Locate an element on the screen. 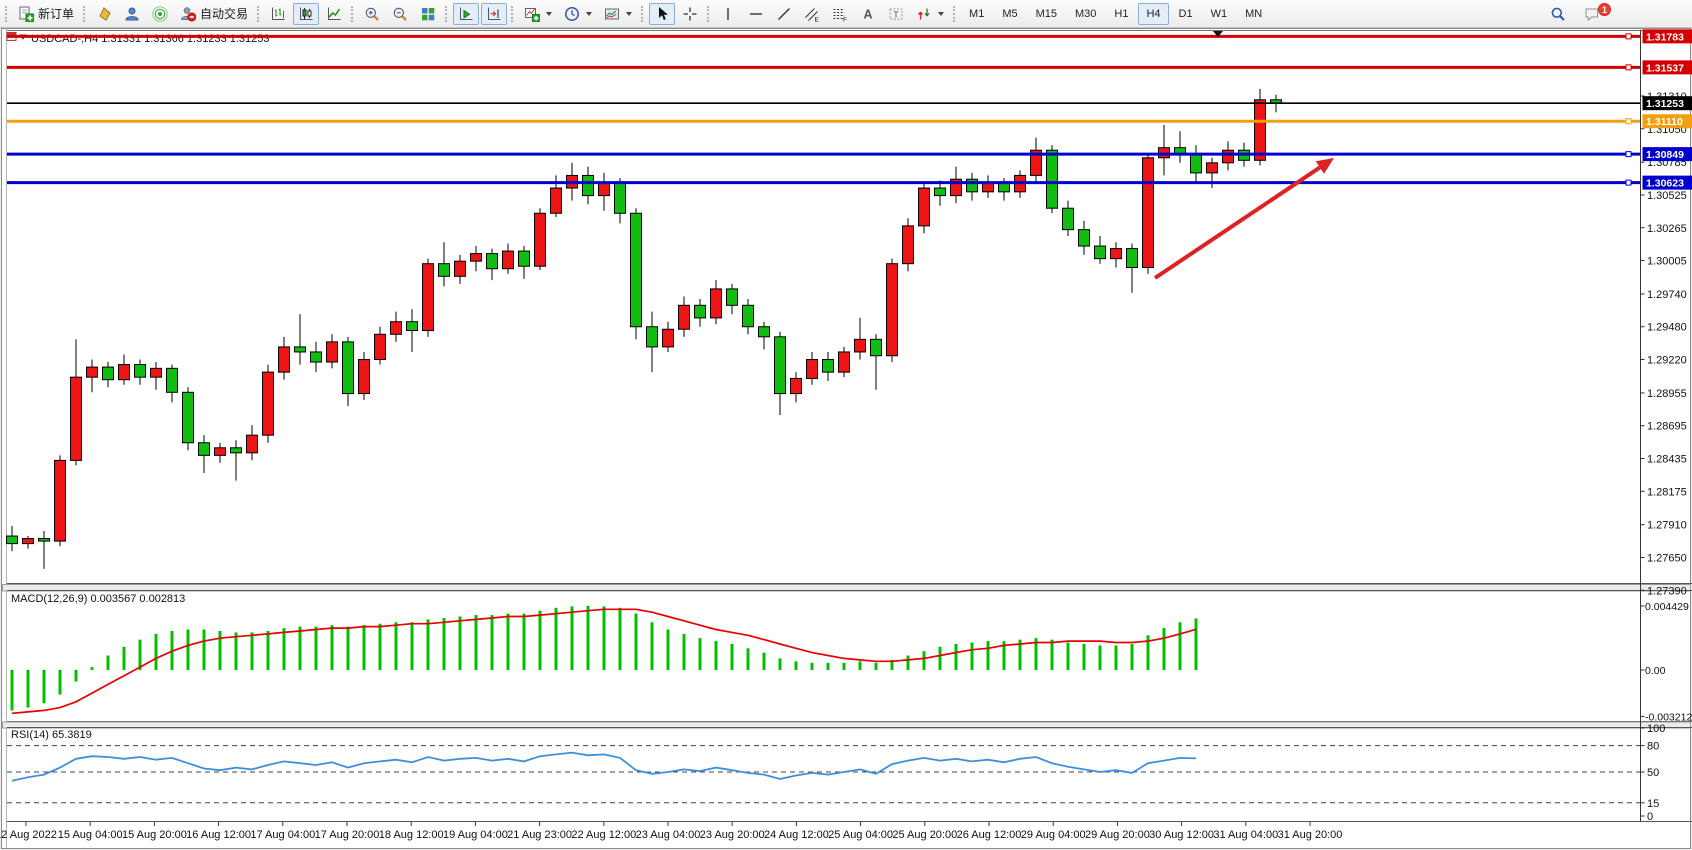 Image resolution: width=1692 pixels, height=850 pixels. price-tick: 1.27910 is located at coordinates (1667, 526).